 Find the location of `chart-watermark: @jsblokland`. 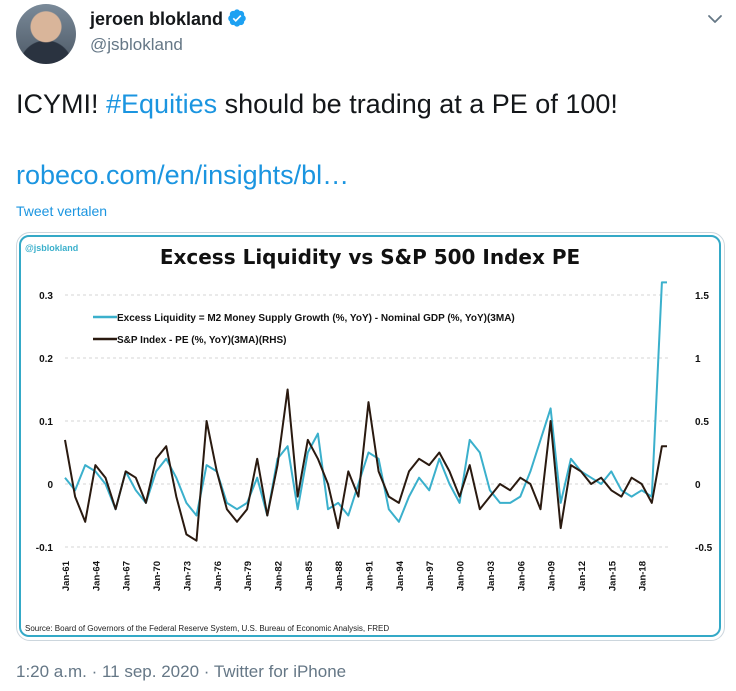

chart-watermark: @jsblokland is located at coordinates (51, 248).